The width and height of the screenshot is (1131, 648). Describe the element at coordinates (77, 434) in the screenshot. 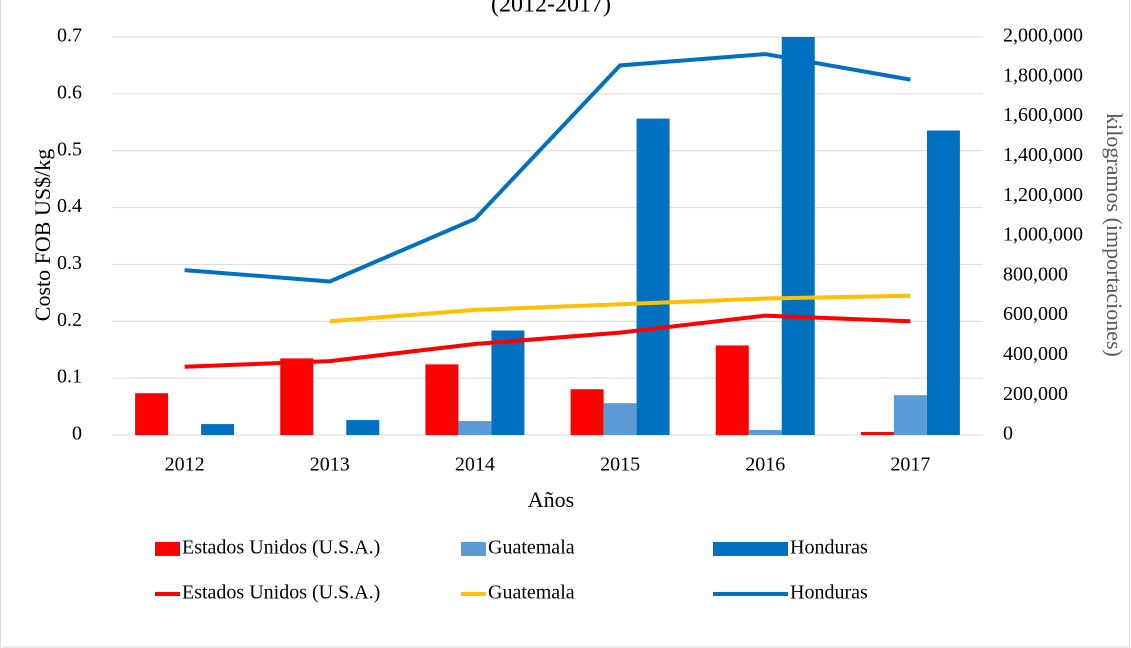

I see `y-tick-label: 0` at that location.